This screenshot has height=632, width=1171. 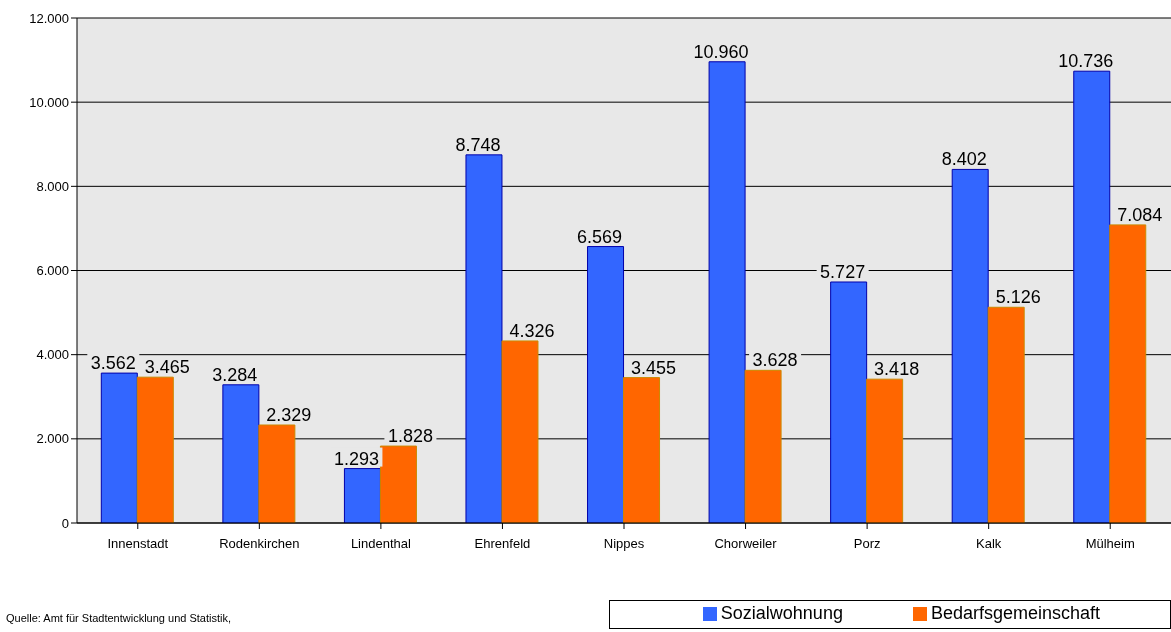 What do you see at coordinates (654, 367) in the screenshot?
I see `data-label: 3.455` at bounding box center [654, 367].